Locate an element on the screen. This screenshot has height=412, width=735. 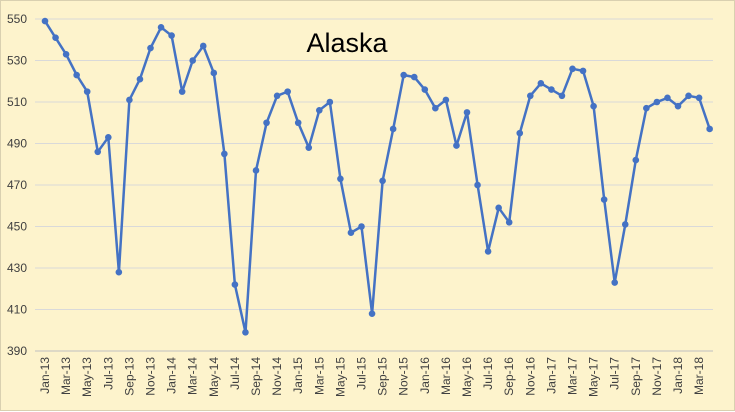
chart-title: Alaska is located at coordinates (347, 43).